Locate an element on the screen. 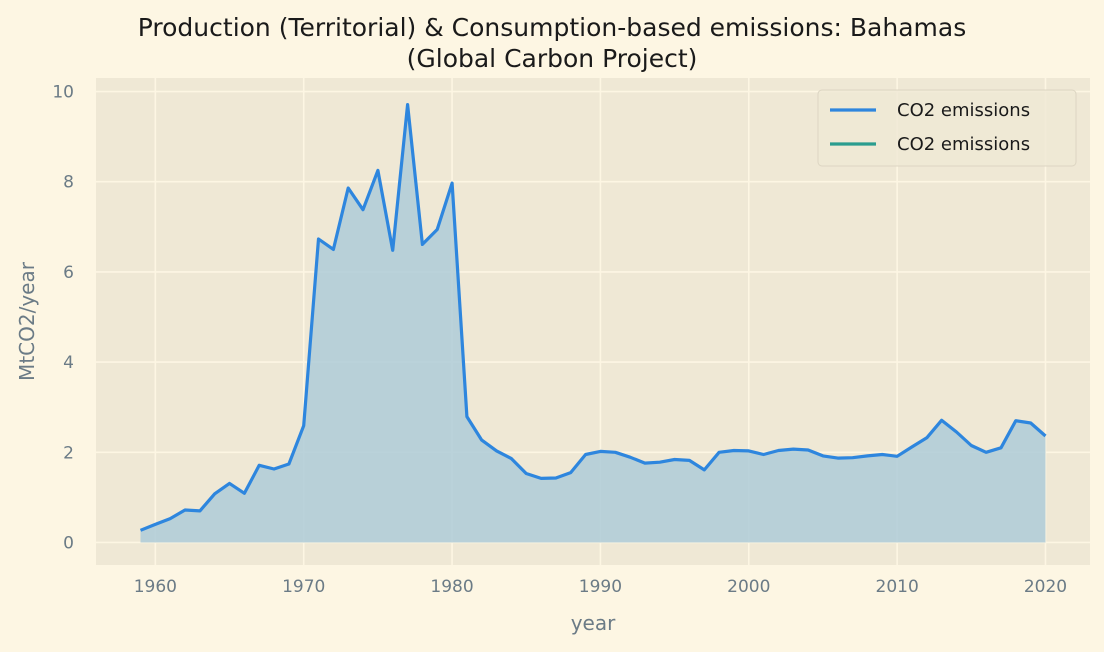 The height and width of the screenshot is (652, 1104). x-tick-label: 2020 is located at coordinates (1045, 587).